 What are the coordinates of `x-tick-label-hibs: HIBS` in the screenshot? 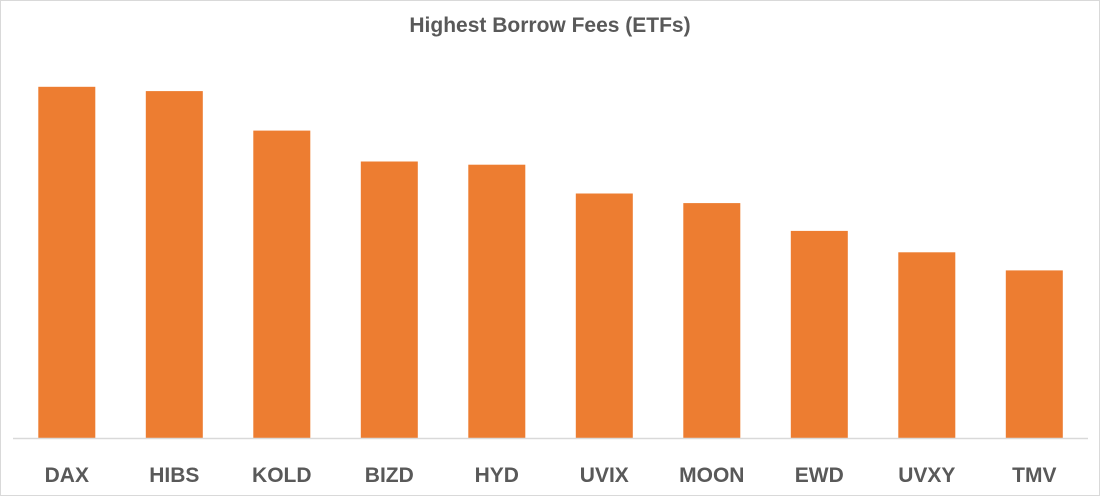 It's located at (174, 475).